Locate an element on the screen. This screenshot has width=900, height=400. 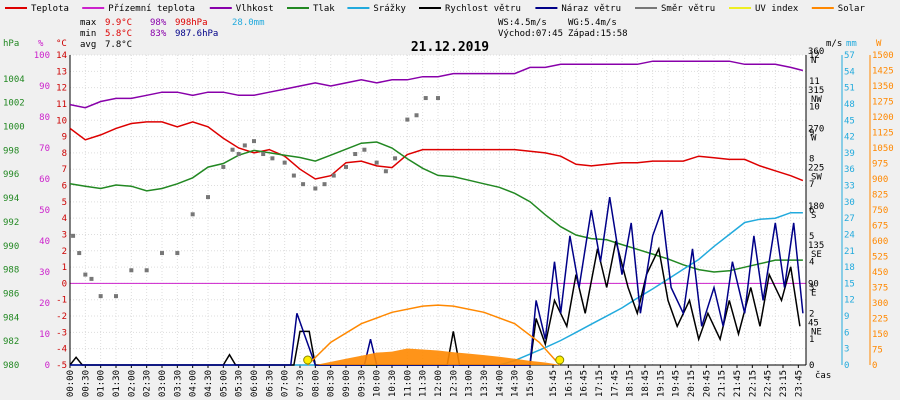
mm-tick-label: 0 is located at coordinates (846, 366).